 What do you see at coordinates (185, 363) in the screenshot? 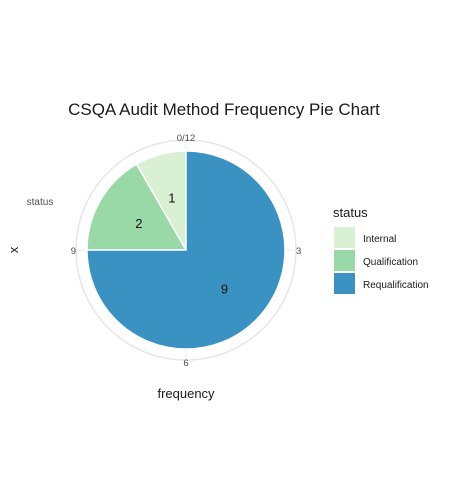
I see `theta-tick-bottom: 6` at bounding box center [185, 363].